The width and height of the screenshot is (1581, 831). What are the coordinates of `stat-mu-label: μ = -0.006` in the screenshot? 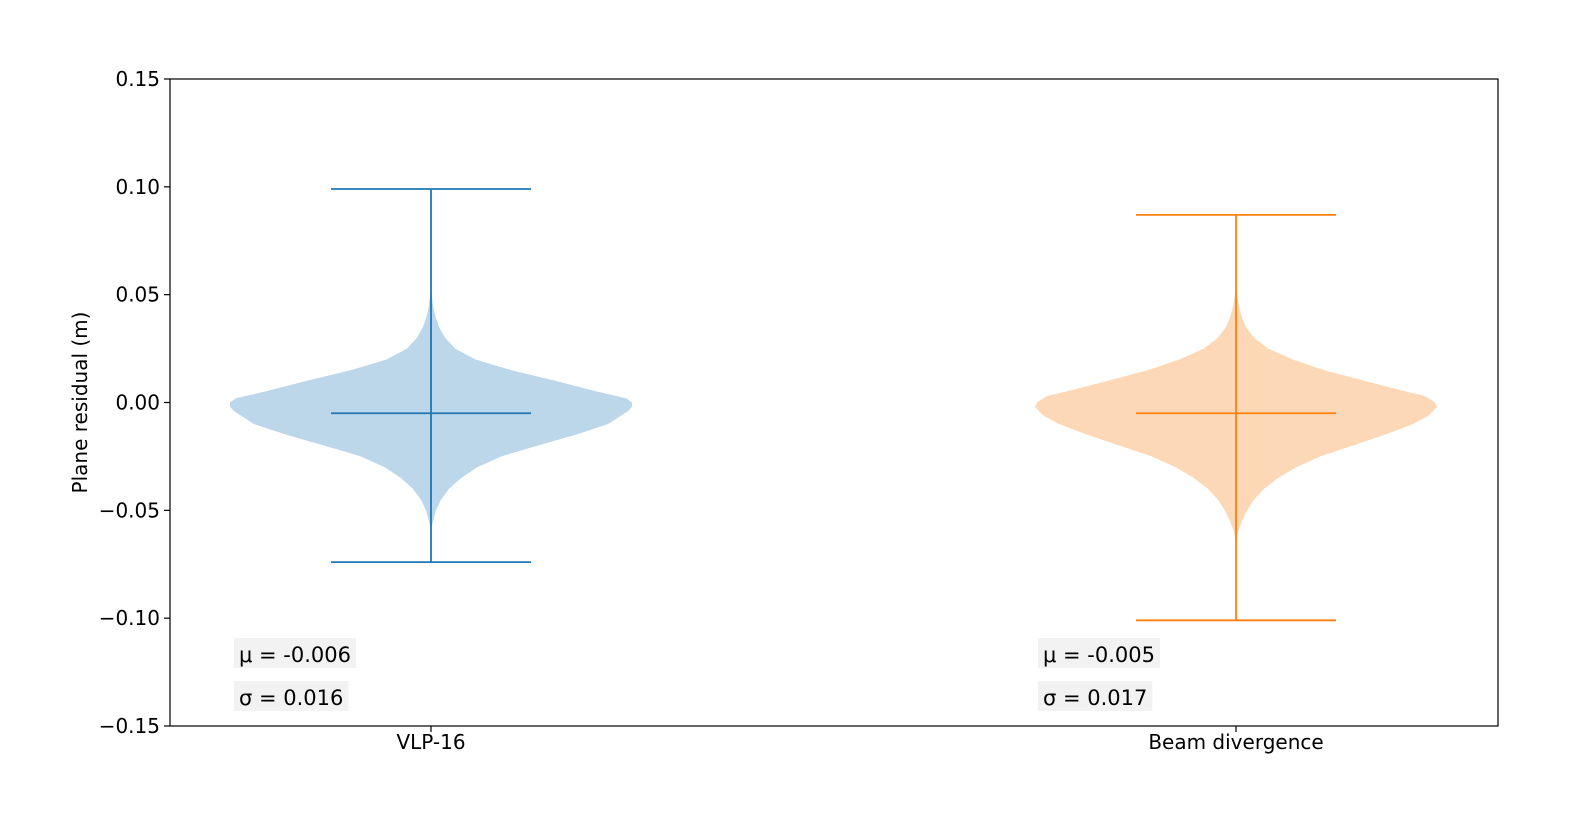 It's located at (295, 655).